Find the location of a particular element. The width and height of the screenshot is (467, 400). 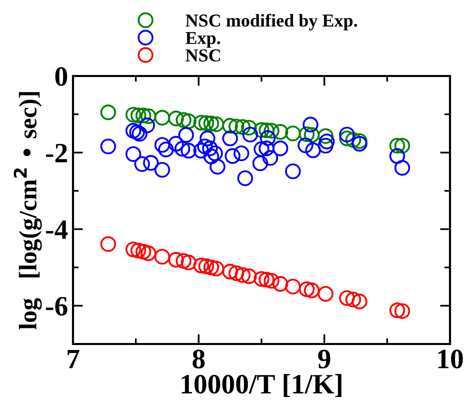

y-tick-label: -6 is located at coordinates (57, 306).